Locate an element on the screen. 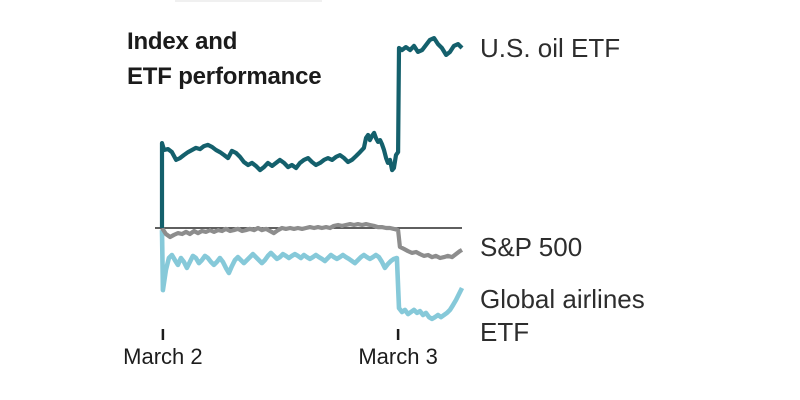  x-tick-label-march-2: March 2 is located at coordinates (163, 356).